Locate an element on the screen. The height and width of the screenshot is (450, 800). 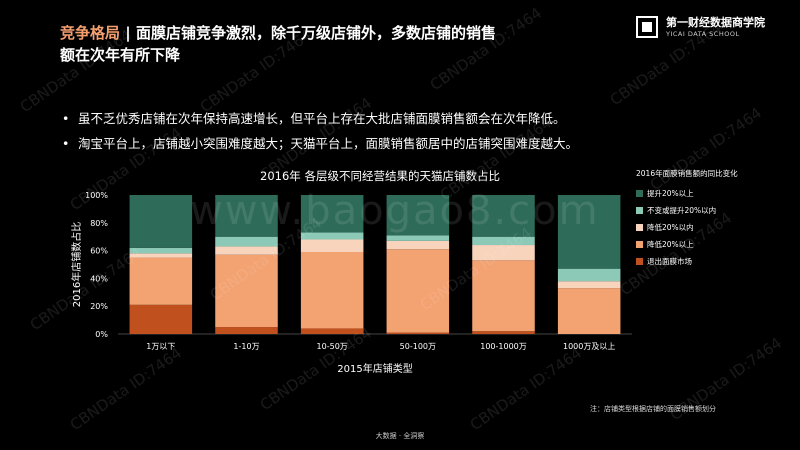
bullet-item: 淘宝平台上，店铺越小突围难度越大；天猫平台上，面膜销售额居中的店铺突围难度越大。 is located at coordinates (320, 143).